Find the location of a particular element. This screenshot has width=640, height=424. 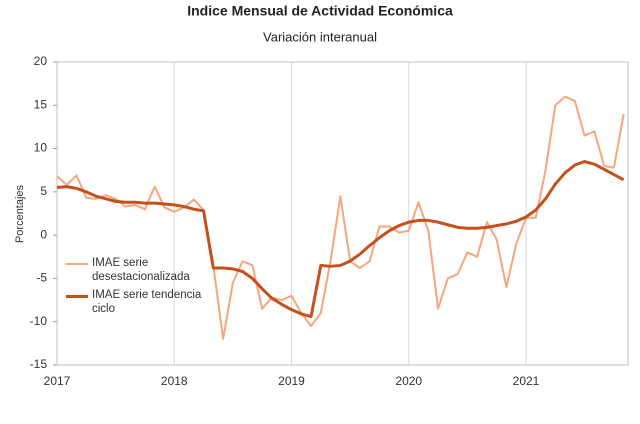

x-tick-label: 2017 is located at coordinates (57, 381).